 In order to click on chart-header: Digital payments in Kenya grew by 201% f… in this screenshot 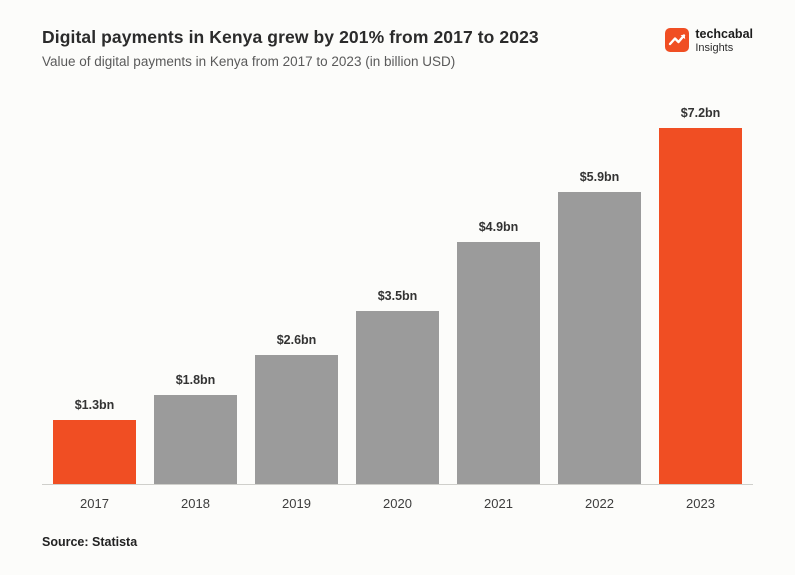, I will do `click(397, 48)`.